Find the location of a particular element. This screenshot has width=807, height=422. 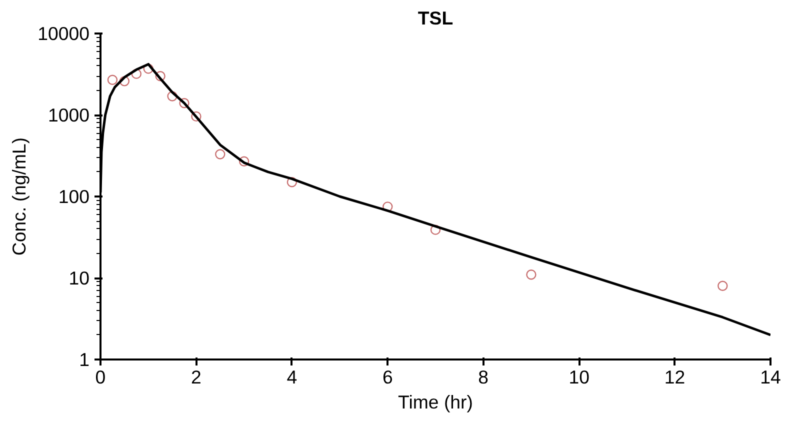

y-tick-label: 1 is located at coordinates (84, 359).